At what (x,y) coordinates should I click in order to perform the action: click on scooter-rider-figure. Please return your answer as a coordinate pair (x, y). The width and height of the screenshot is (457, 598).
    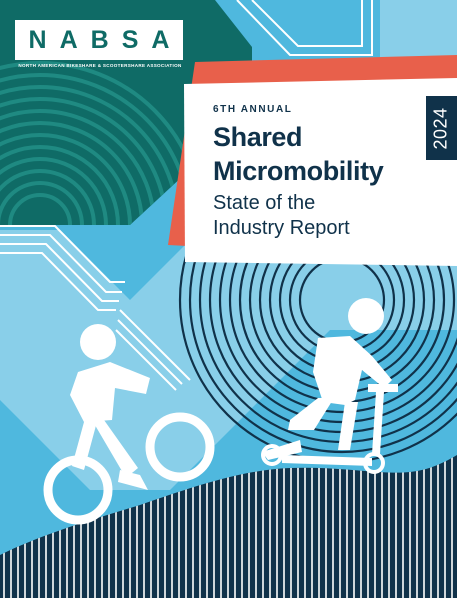
    Looking at the image, I should click on (329, 386).